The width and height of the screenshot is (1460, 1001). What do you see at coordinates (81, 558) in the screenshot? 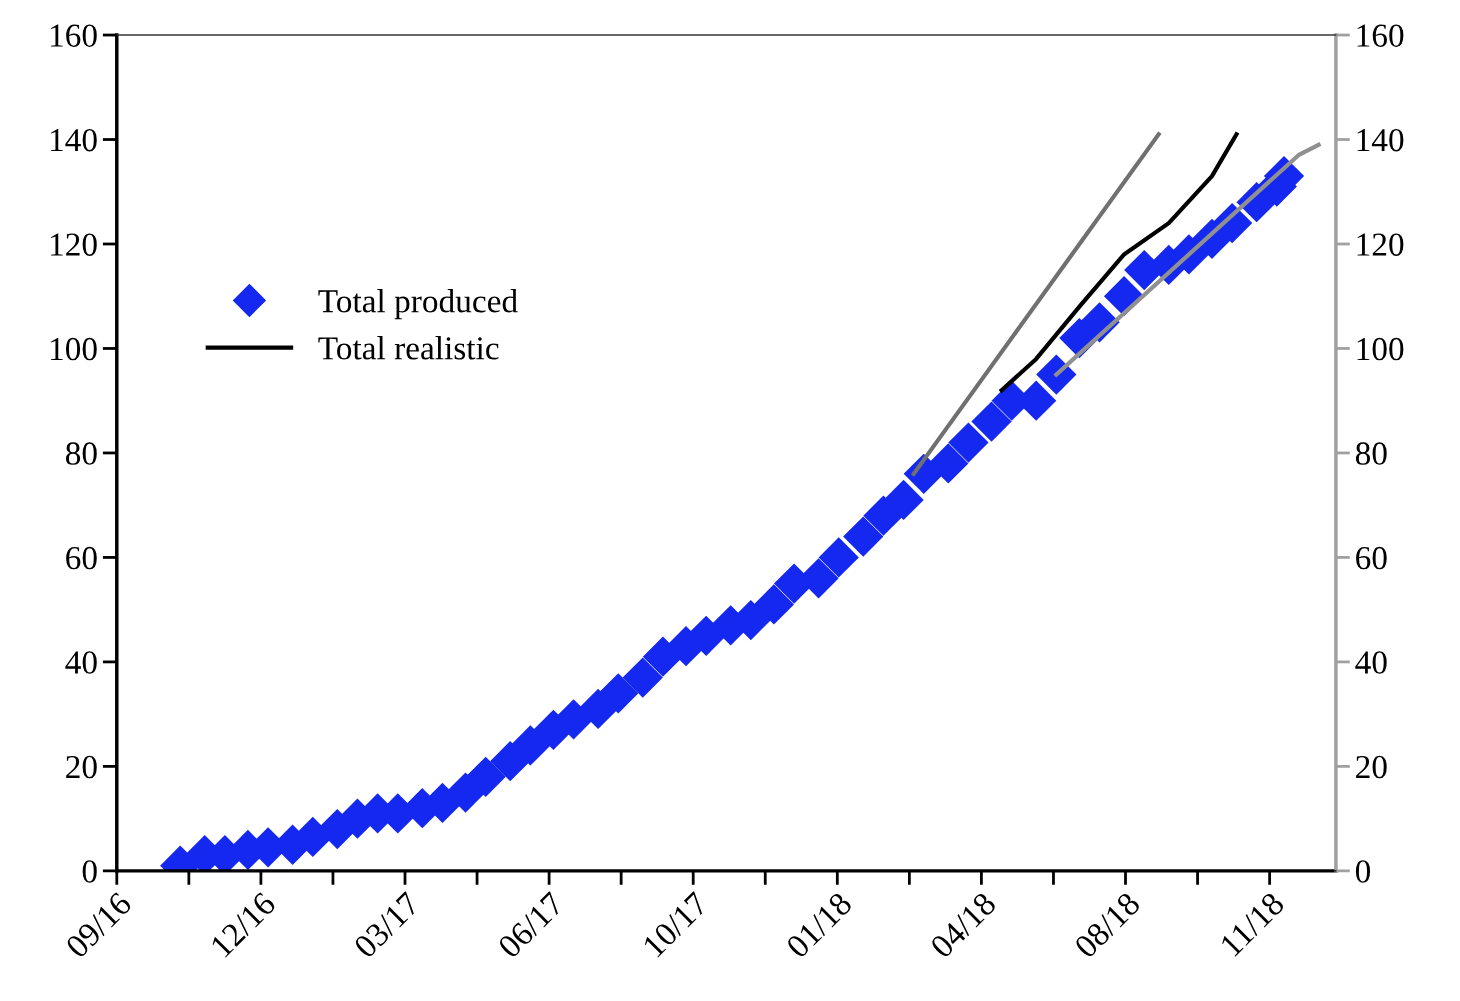
I see `y-tick-label: 60` at bounding box center [81, 558].